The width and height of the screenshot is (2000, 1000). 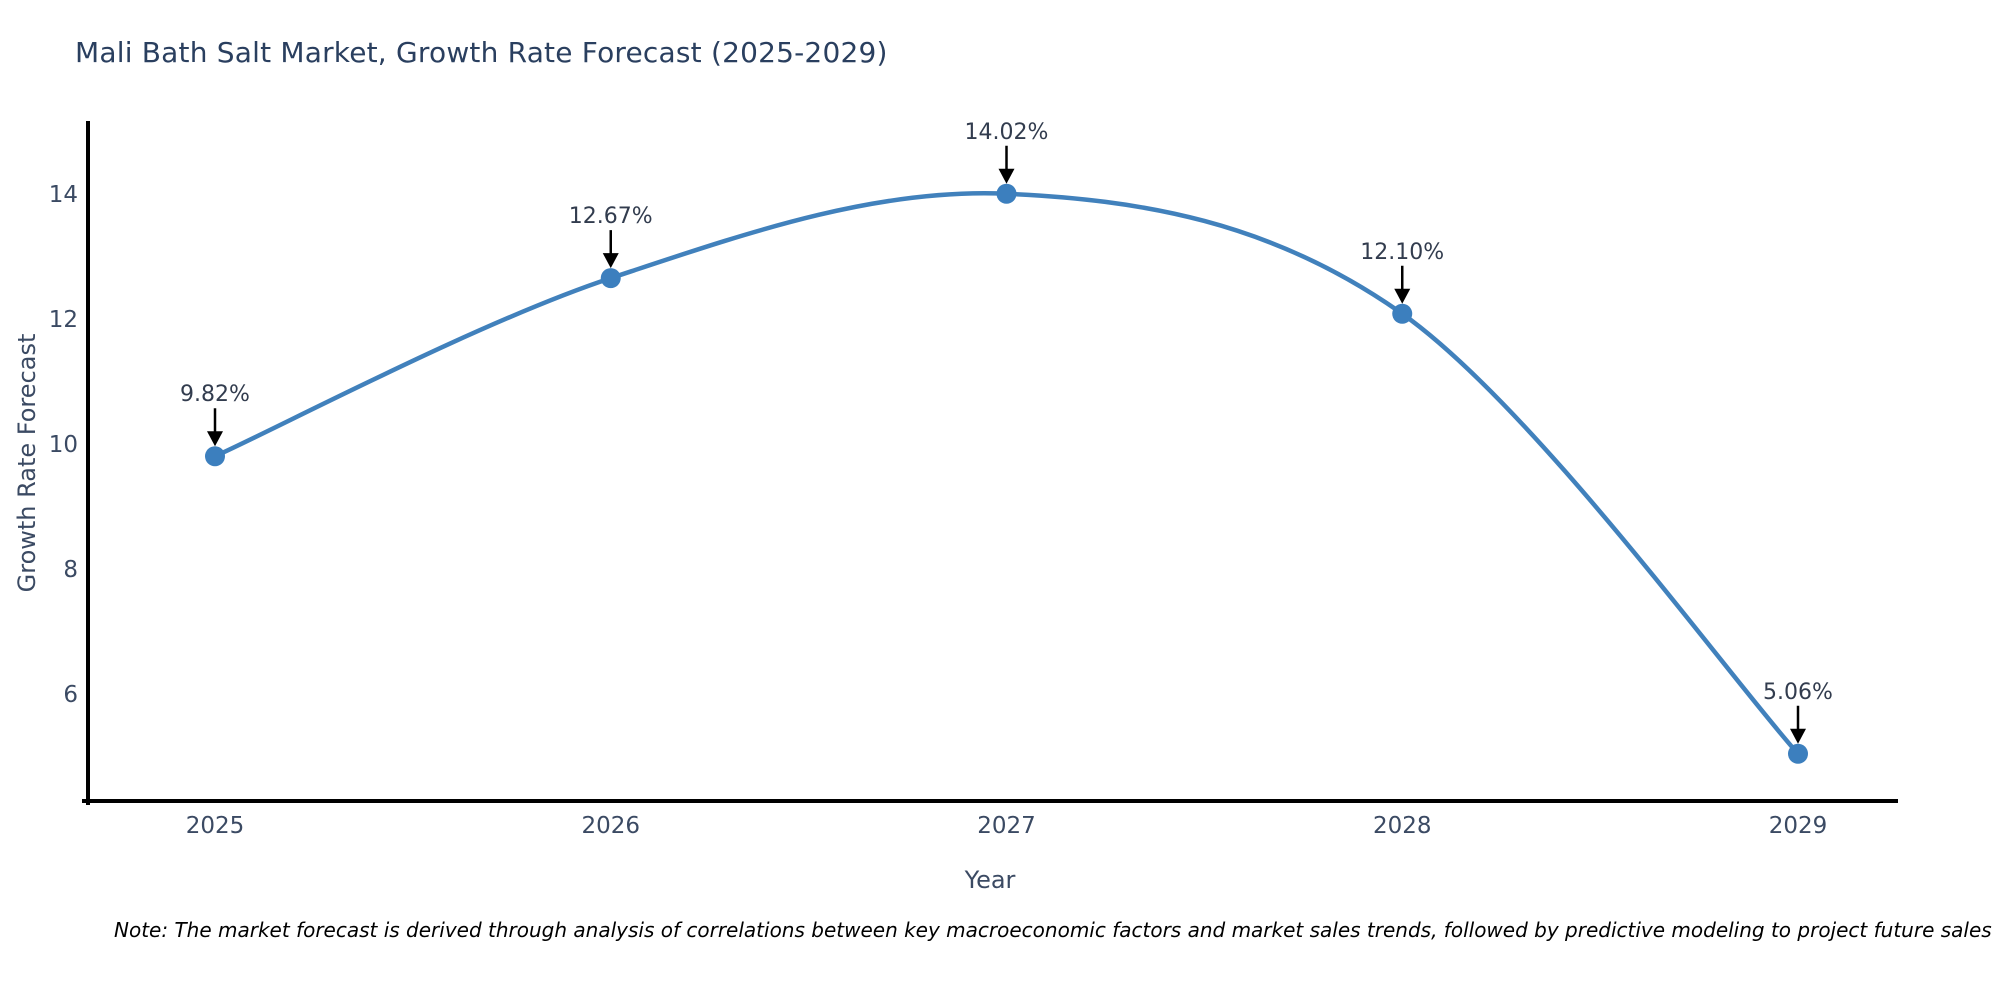 I want to click on x-axis-title: Year, so click(x=990, y=880).